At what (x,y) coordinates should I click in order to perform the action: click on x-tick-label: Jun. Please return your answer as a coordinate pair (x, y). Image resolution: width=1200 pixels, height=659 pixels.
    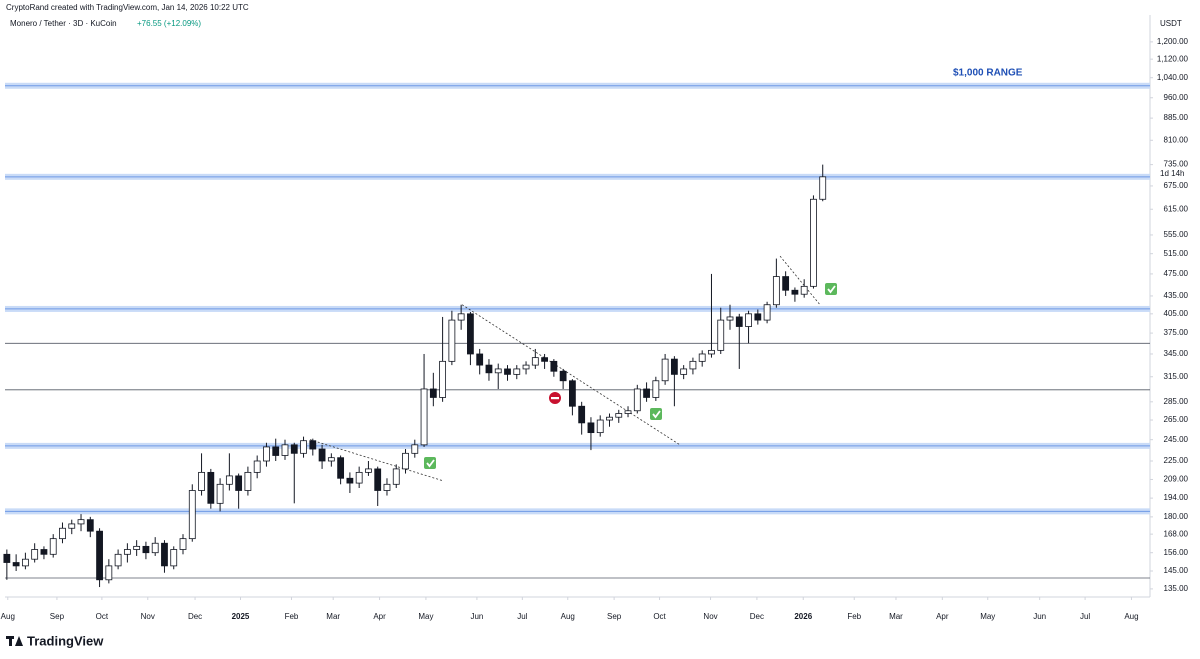
    Looking at the image, I should click on (1039, 616).